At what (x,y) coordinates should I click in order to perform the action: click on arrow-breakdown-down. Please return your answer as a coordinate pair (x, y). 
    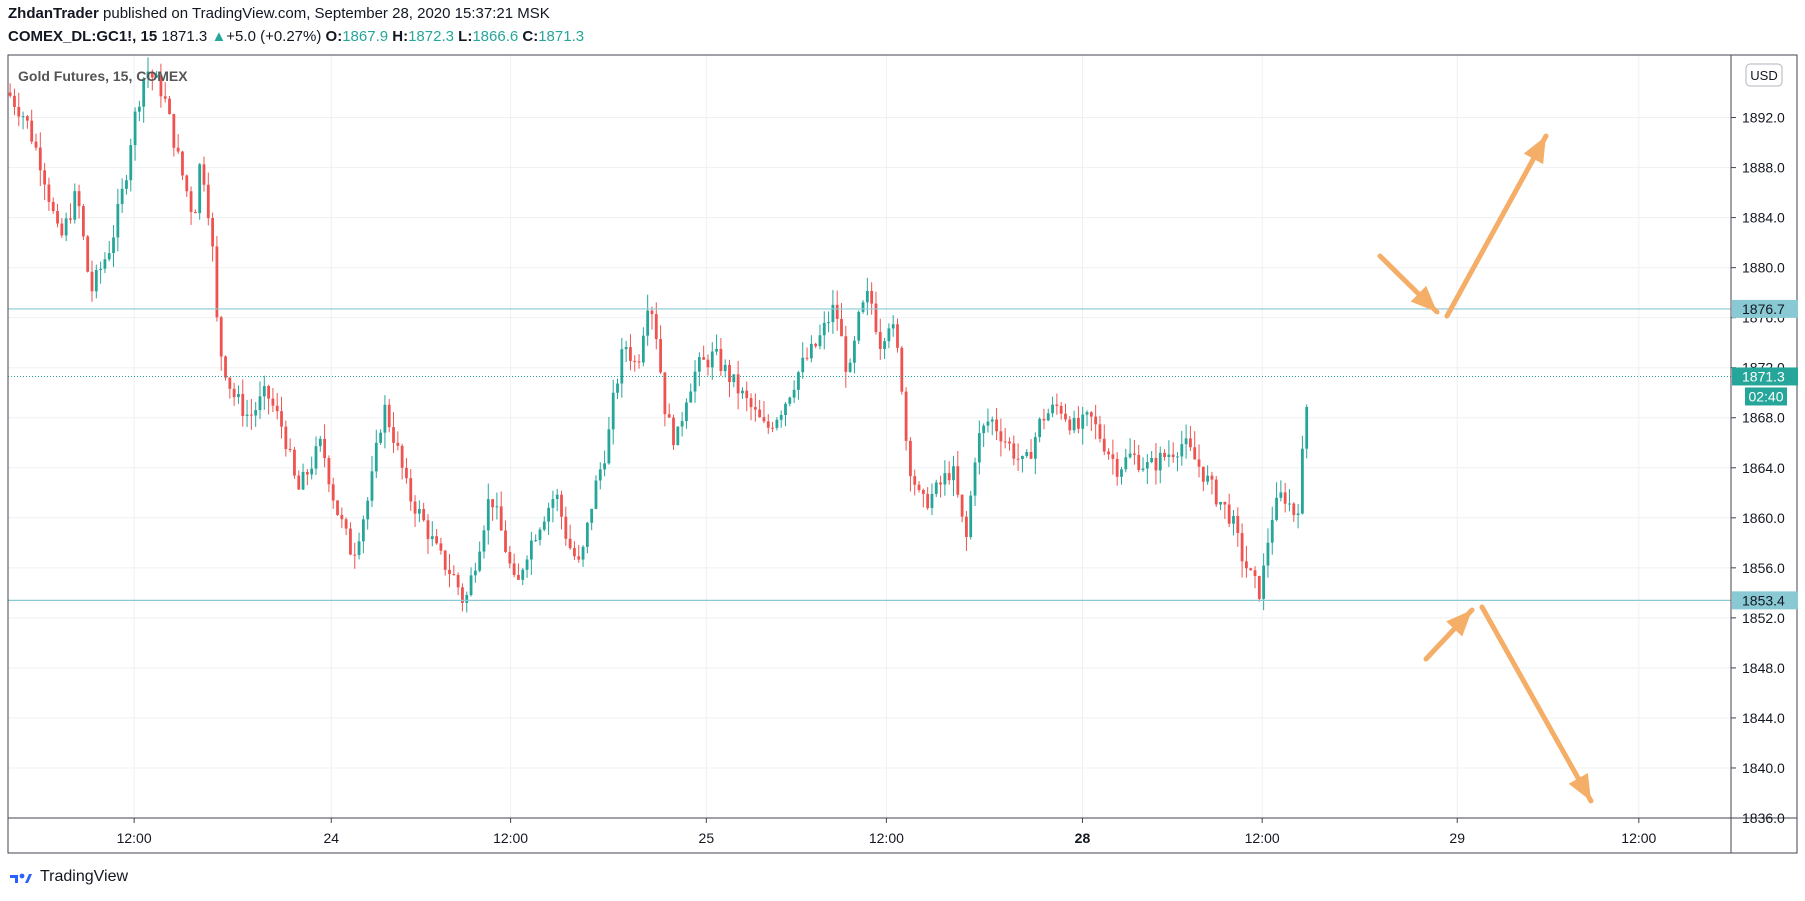
    Looking at the image, I should click on (1536, 704).